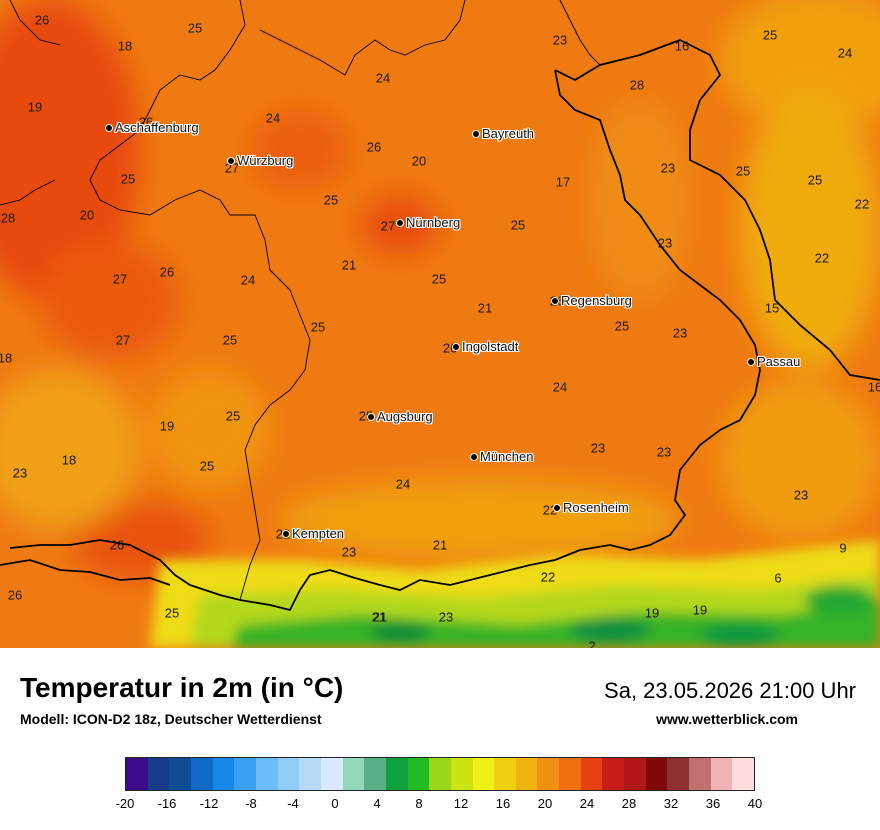  What do you see at coordinates (779, 361) in the screenshot?
I see `city-name: Passau` at bounding box center [779, 361].